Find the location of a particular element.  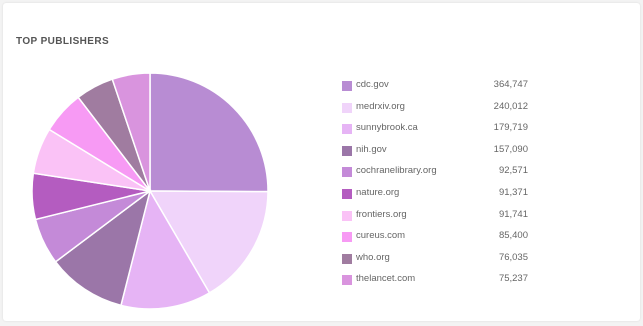

legend-label: cdc.gov is located at coordinates (372, 84).